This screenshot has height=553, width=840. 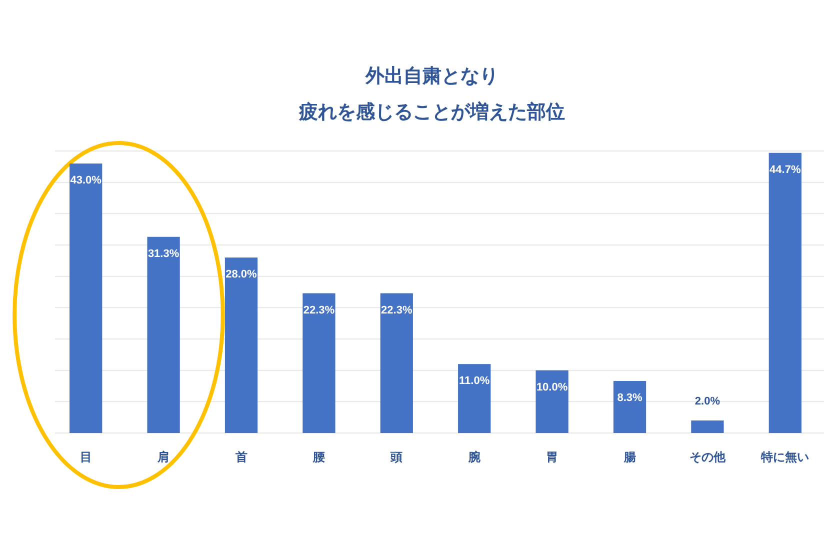 I want to click on title: 外出自粛となり, so click(x=432, y=76).